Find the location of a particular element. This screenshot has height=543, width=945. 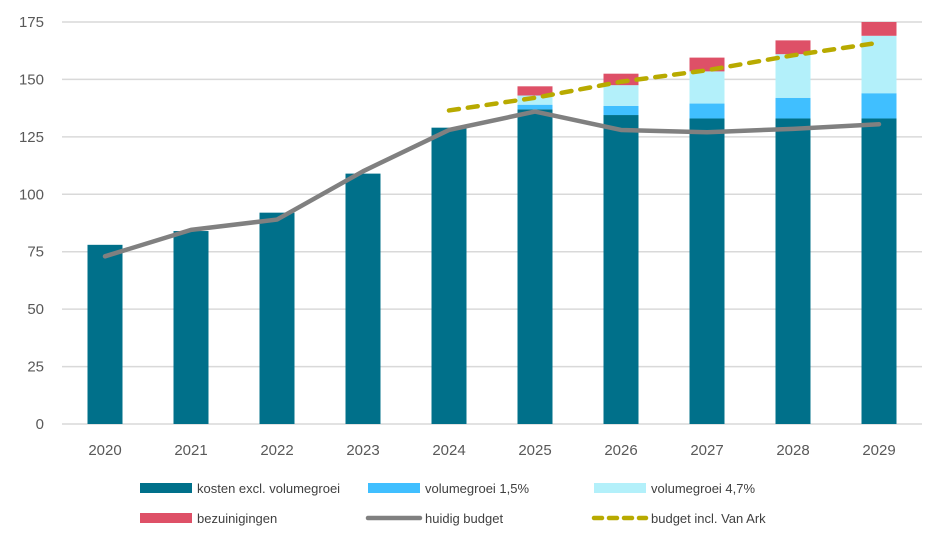

y-tick-label: 25 is located at coordinates (35, 367).